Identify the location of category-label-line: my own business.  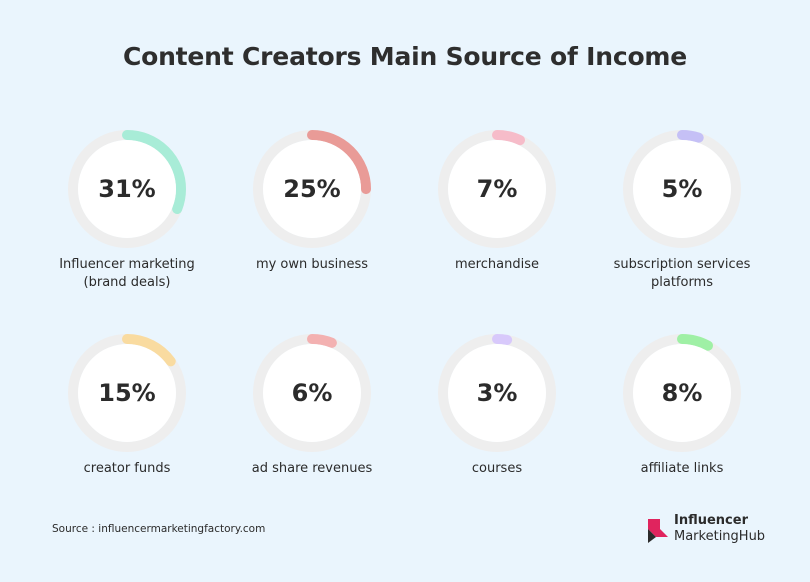
(312, 264).